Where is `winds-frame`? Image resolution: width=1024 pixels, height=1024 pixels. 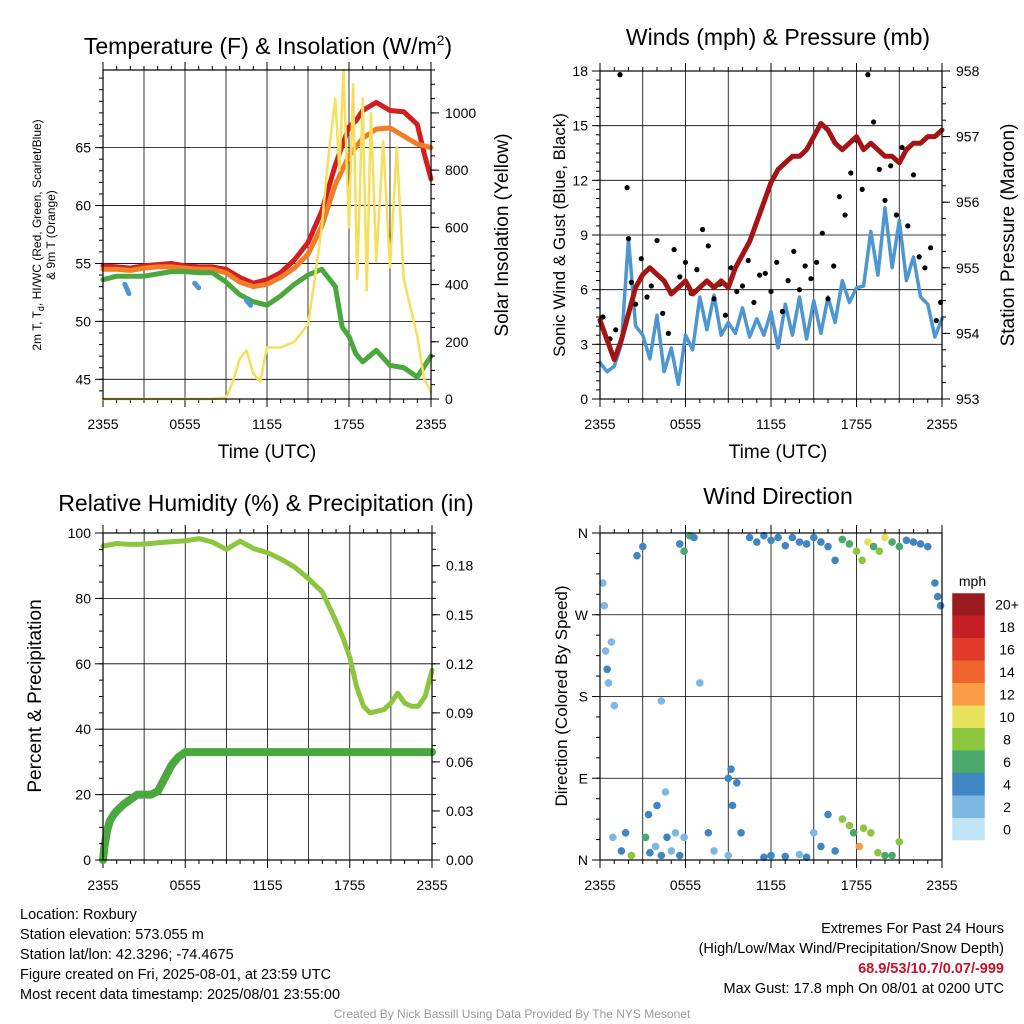
winds-frame is located at coordinates (771, 235).